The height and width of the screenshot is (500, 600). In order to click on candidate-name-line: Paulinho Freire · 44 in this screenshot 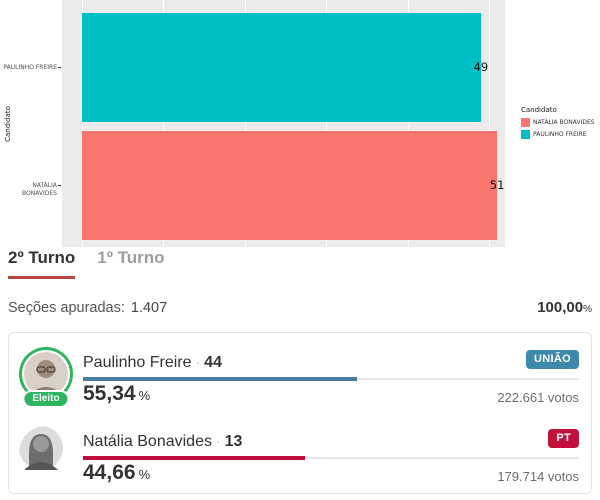, I will do `click(152, 363)`.